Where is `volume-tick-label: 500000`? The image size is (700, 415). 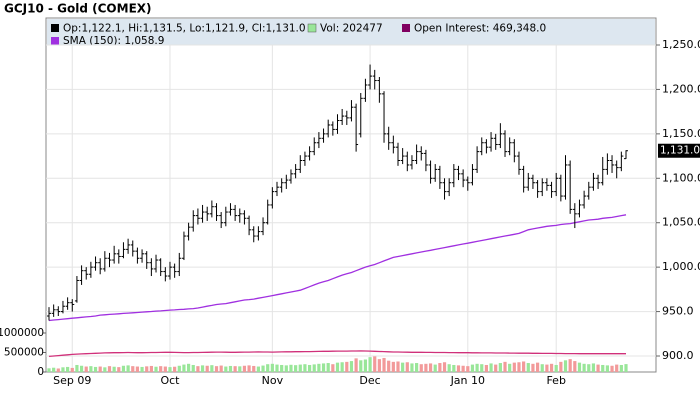
volume-tick-label: 500000 is located at coordinates (24, 353).